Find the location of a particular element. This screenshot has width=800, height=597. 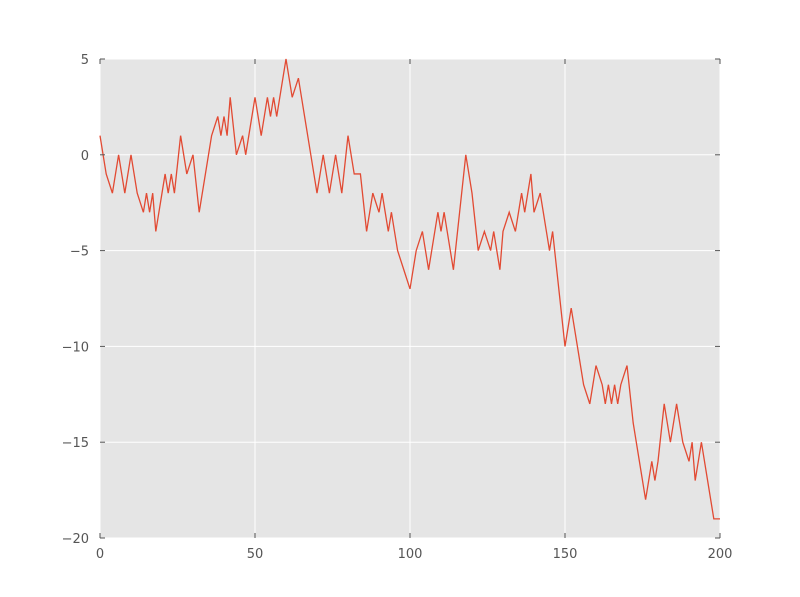

y-tick-label: −15 is located at coordinates (75, 443).